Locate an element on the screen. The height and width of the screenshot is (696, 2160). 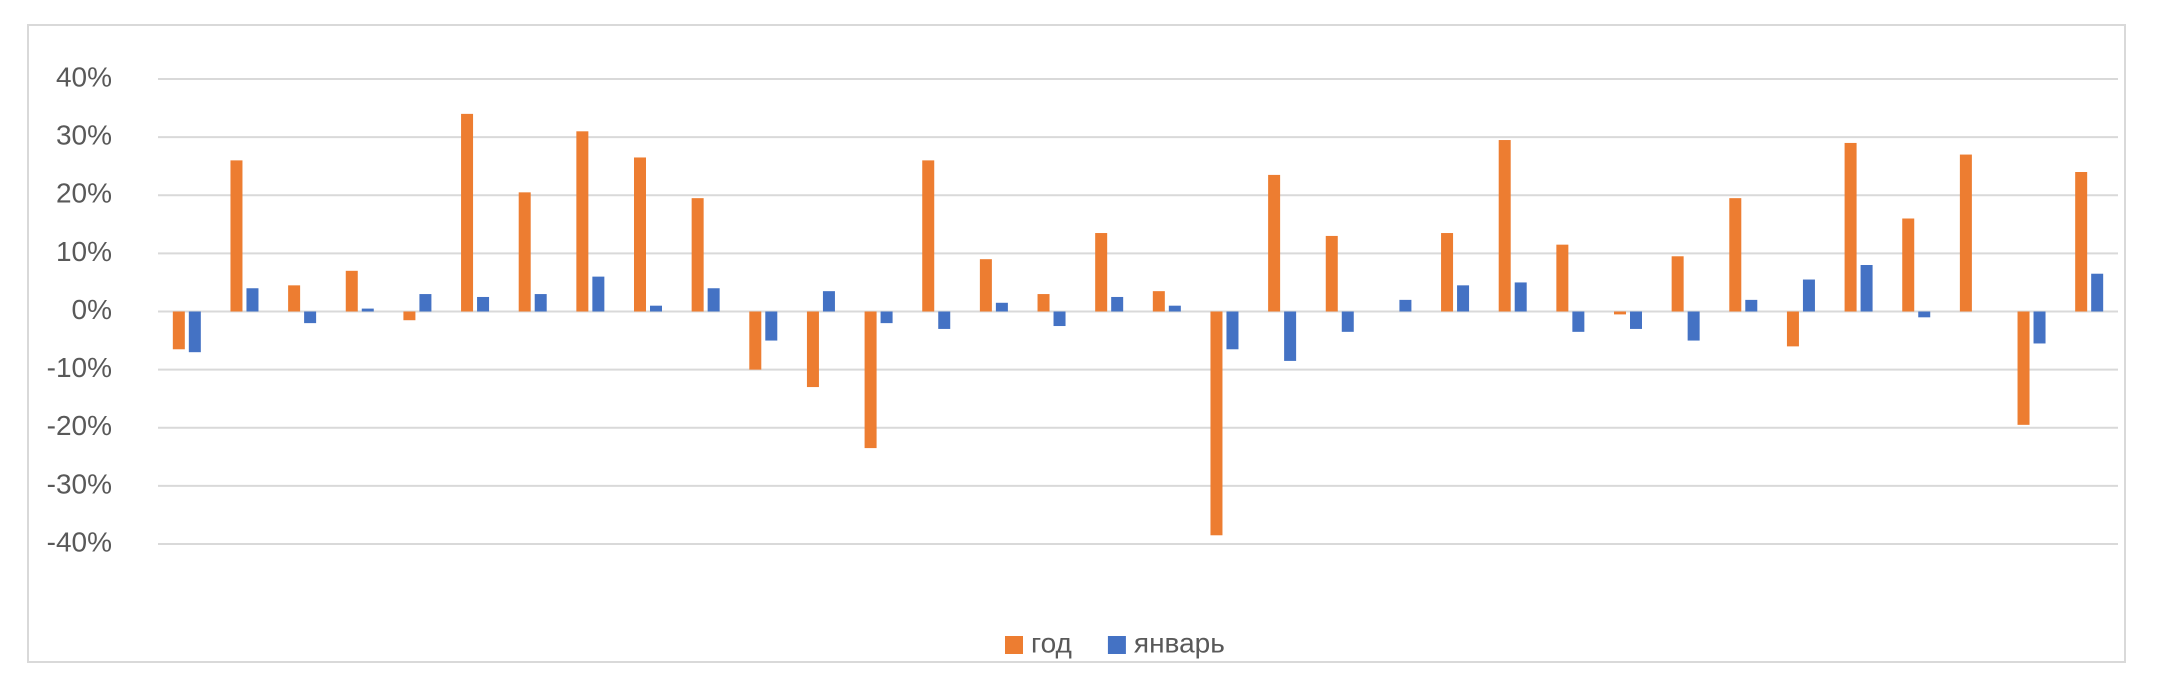
legend-label: январь is located at coordinates (1179, 642).